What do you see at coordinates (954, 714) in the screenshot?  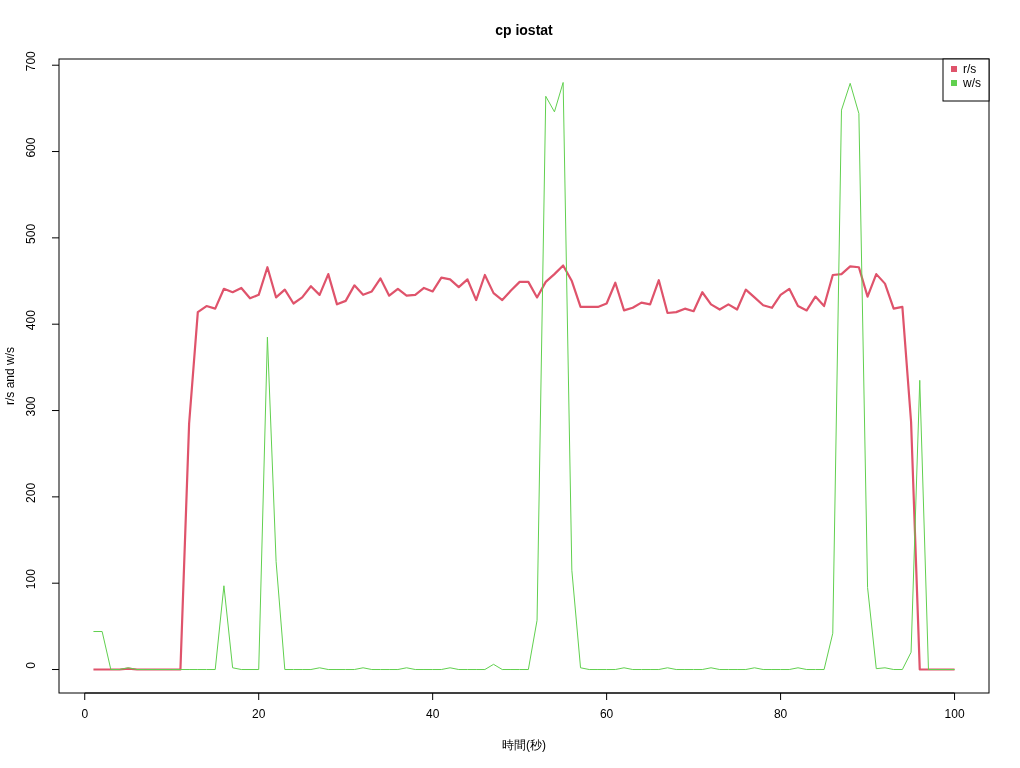 I see `x-tick-label: 100` at bounding box center [954, 714].